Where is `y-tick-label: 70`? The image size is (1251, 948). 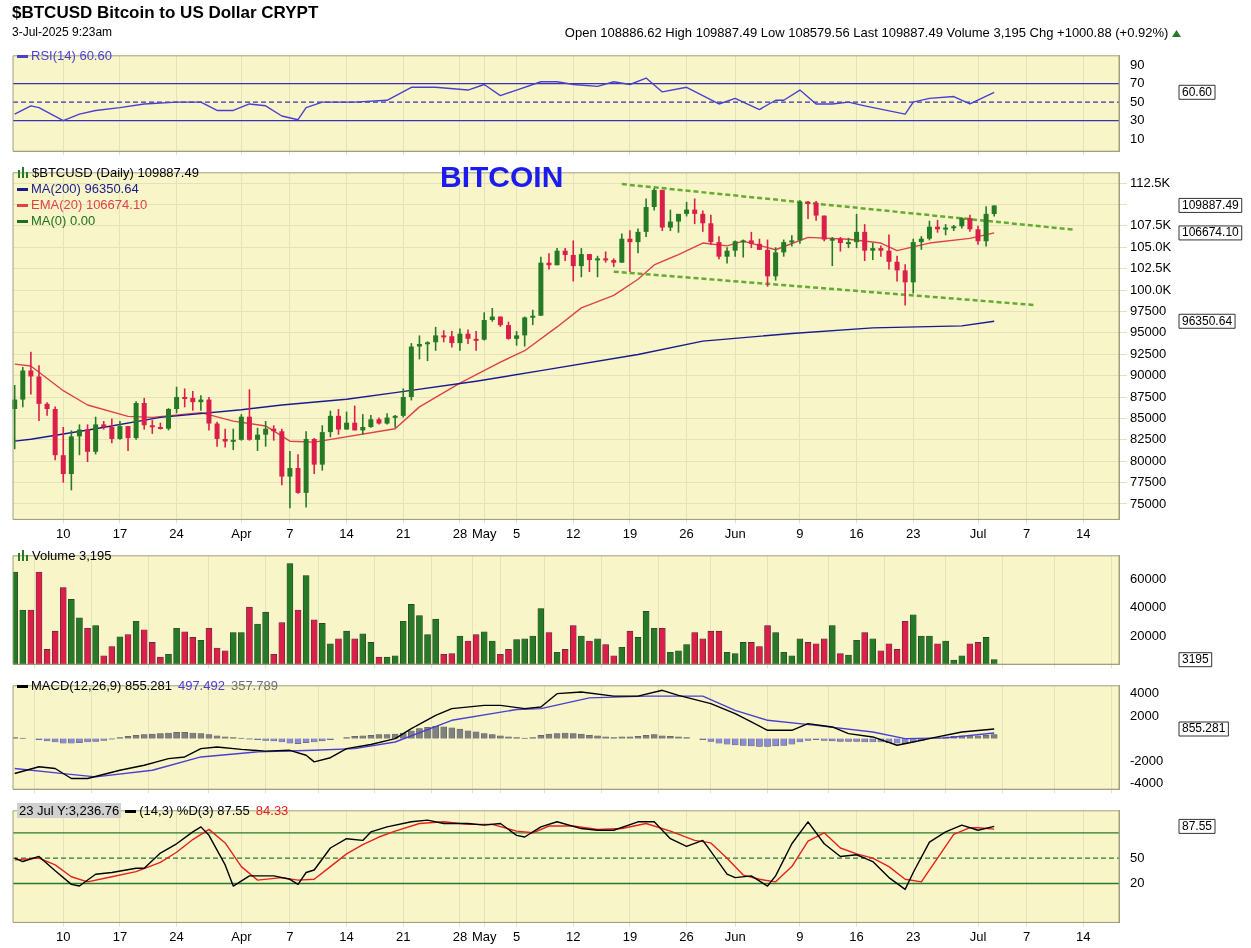
y-tick-label: 70 is located at coordinates (1137, 83).